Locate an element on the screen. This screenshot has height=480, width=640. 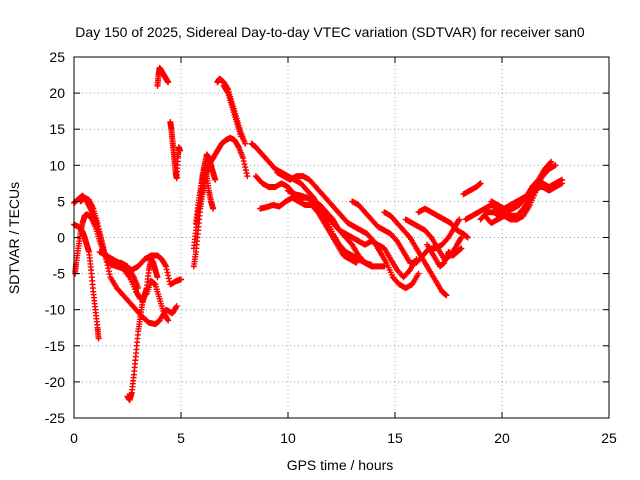
y-tick-label: 15 is located at coordinates (57, 129).